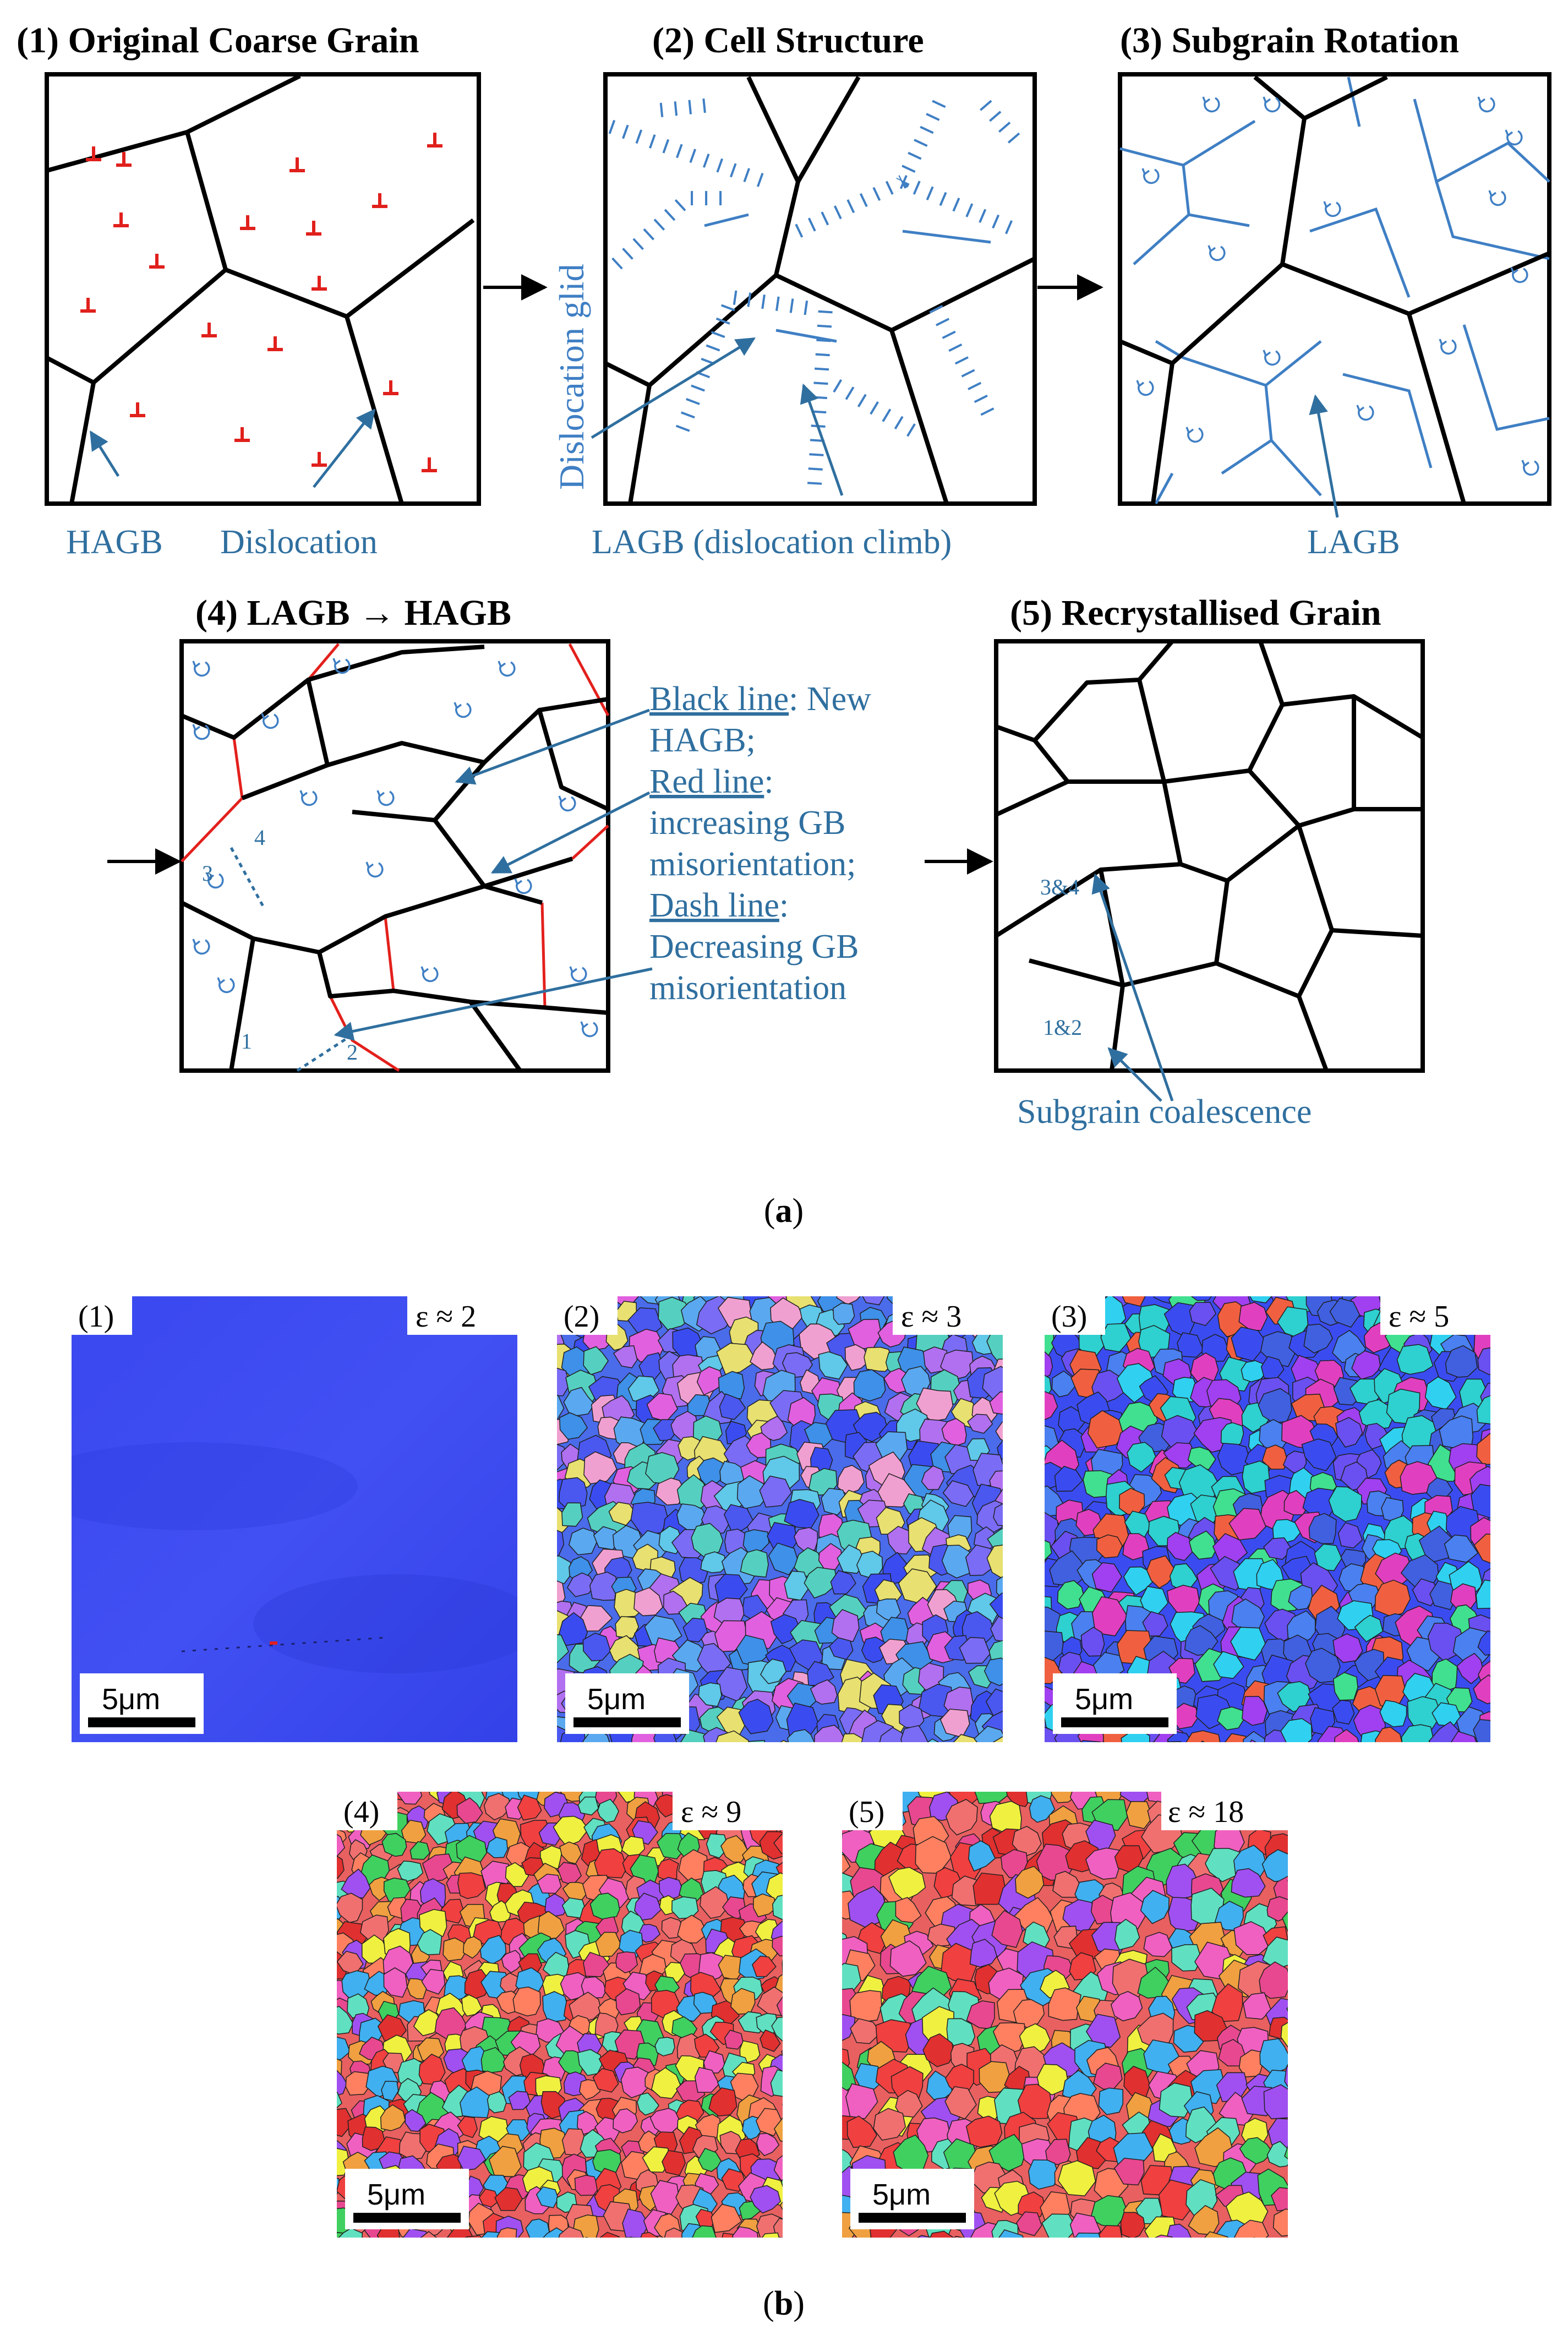 The height and width of the screenshot is (2335, 1568). What do you see at coordinates (816, 291) in the screenshot?
I see `dislocation-walls` at bounding box center [816, 291].